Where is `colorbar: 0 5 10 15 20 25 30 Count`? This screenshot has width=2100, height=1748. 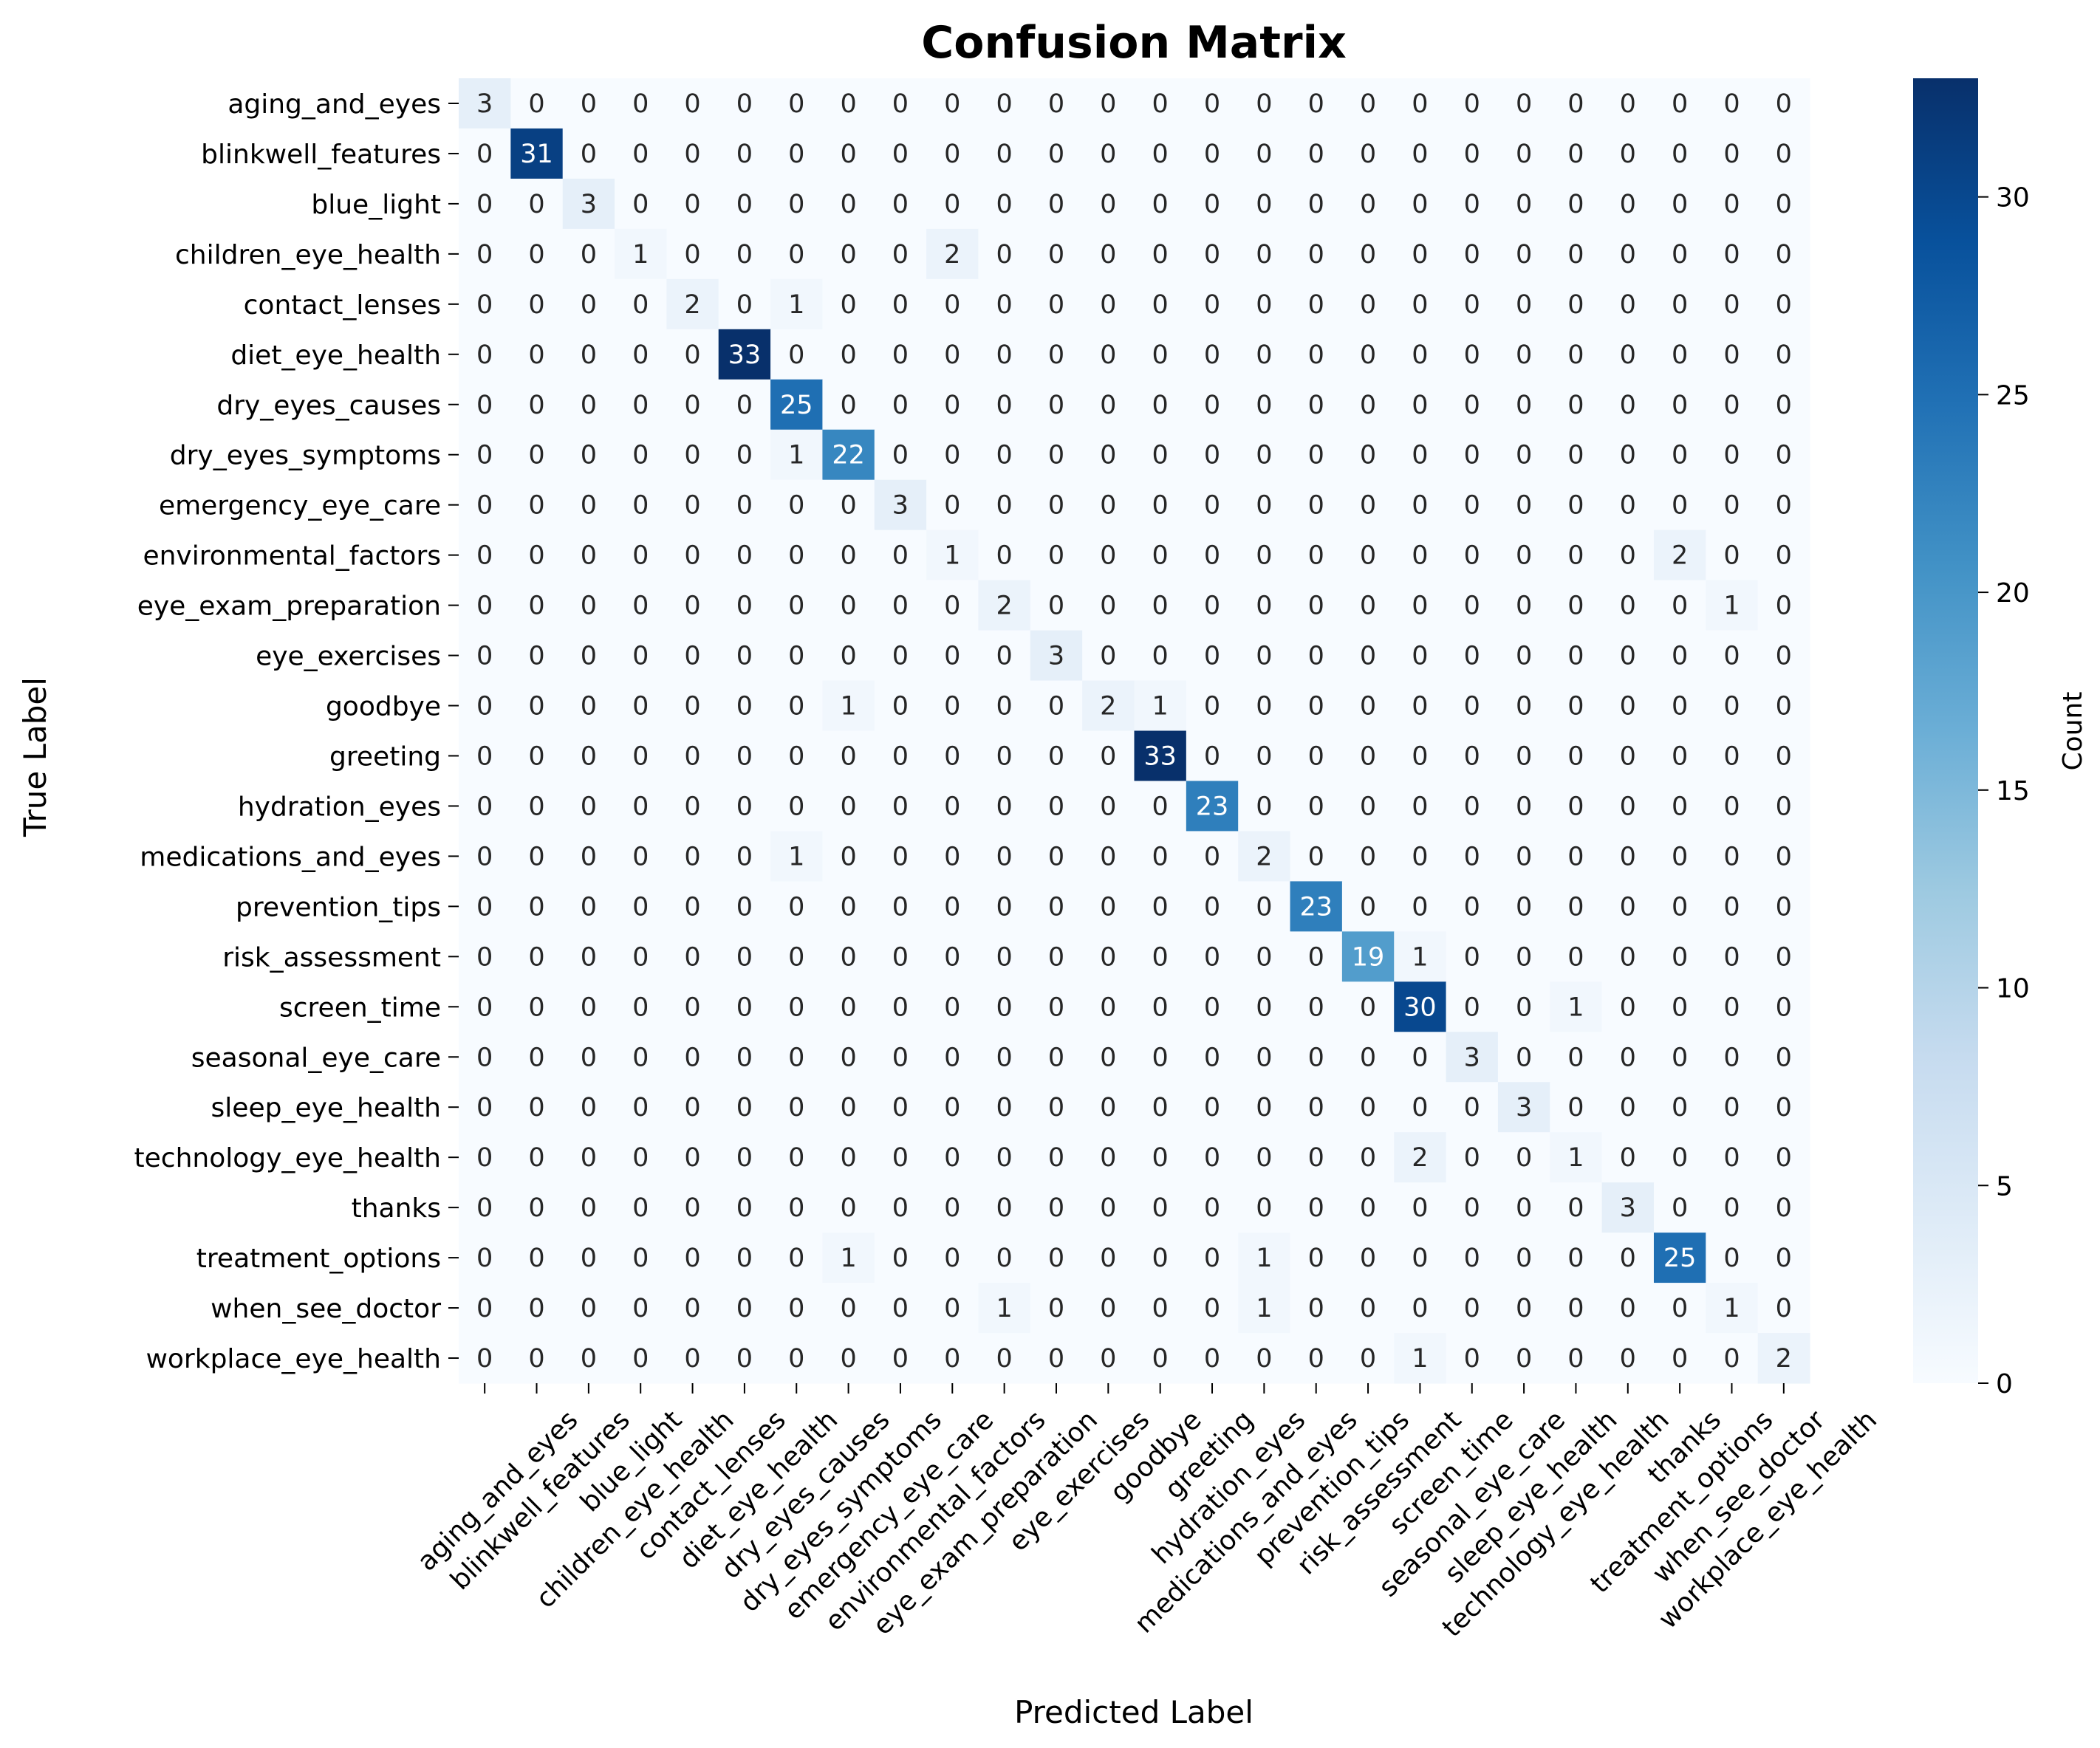 colorbar: 0 5 10 15 20 25 30 Count is located at coordinates (2000, 738).